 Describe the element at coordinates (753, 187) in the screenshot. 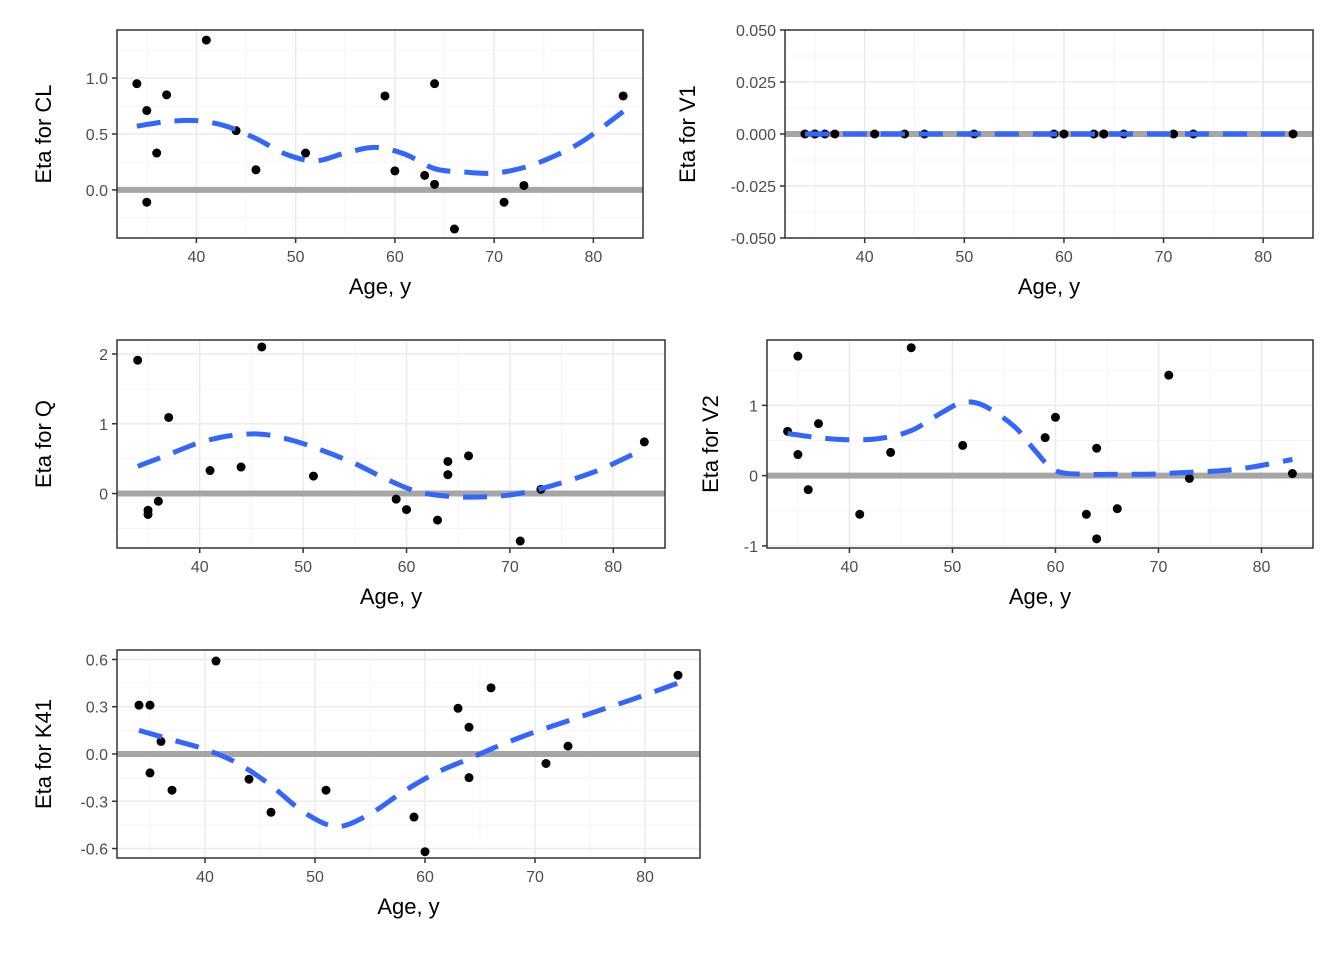

I see `y-tick-label: -0.025` at that location.